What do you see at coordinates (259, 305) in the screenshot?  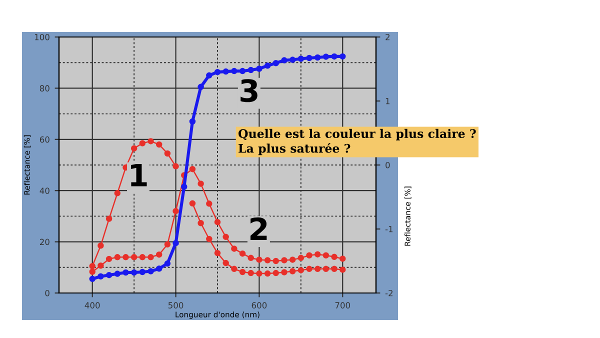 I see `x-tick-label: 600` at bounding box center [259, 305].